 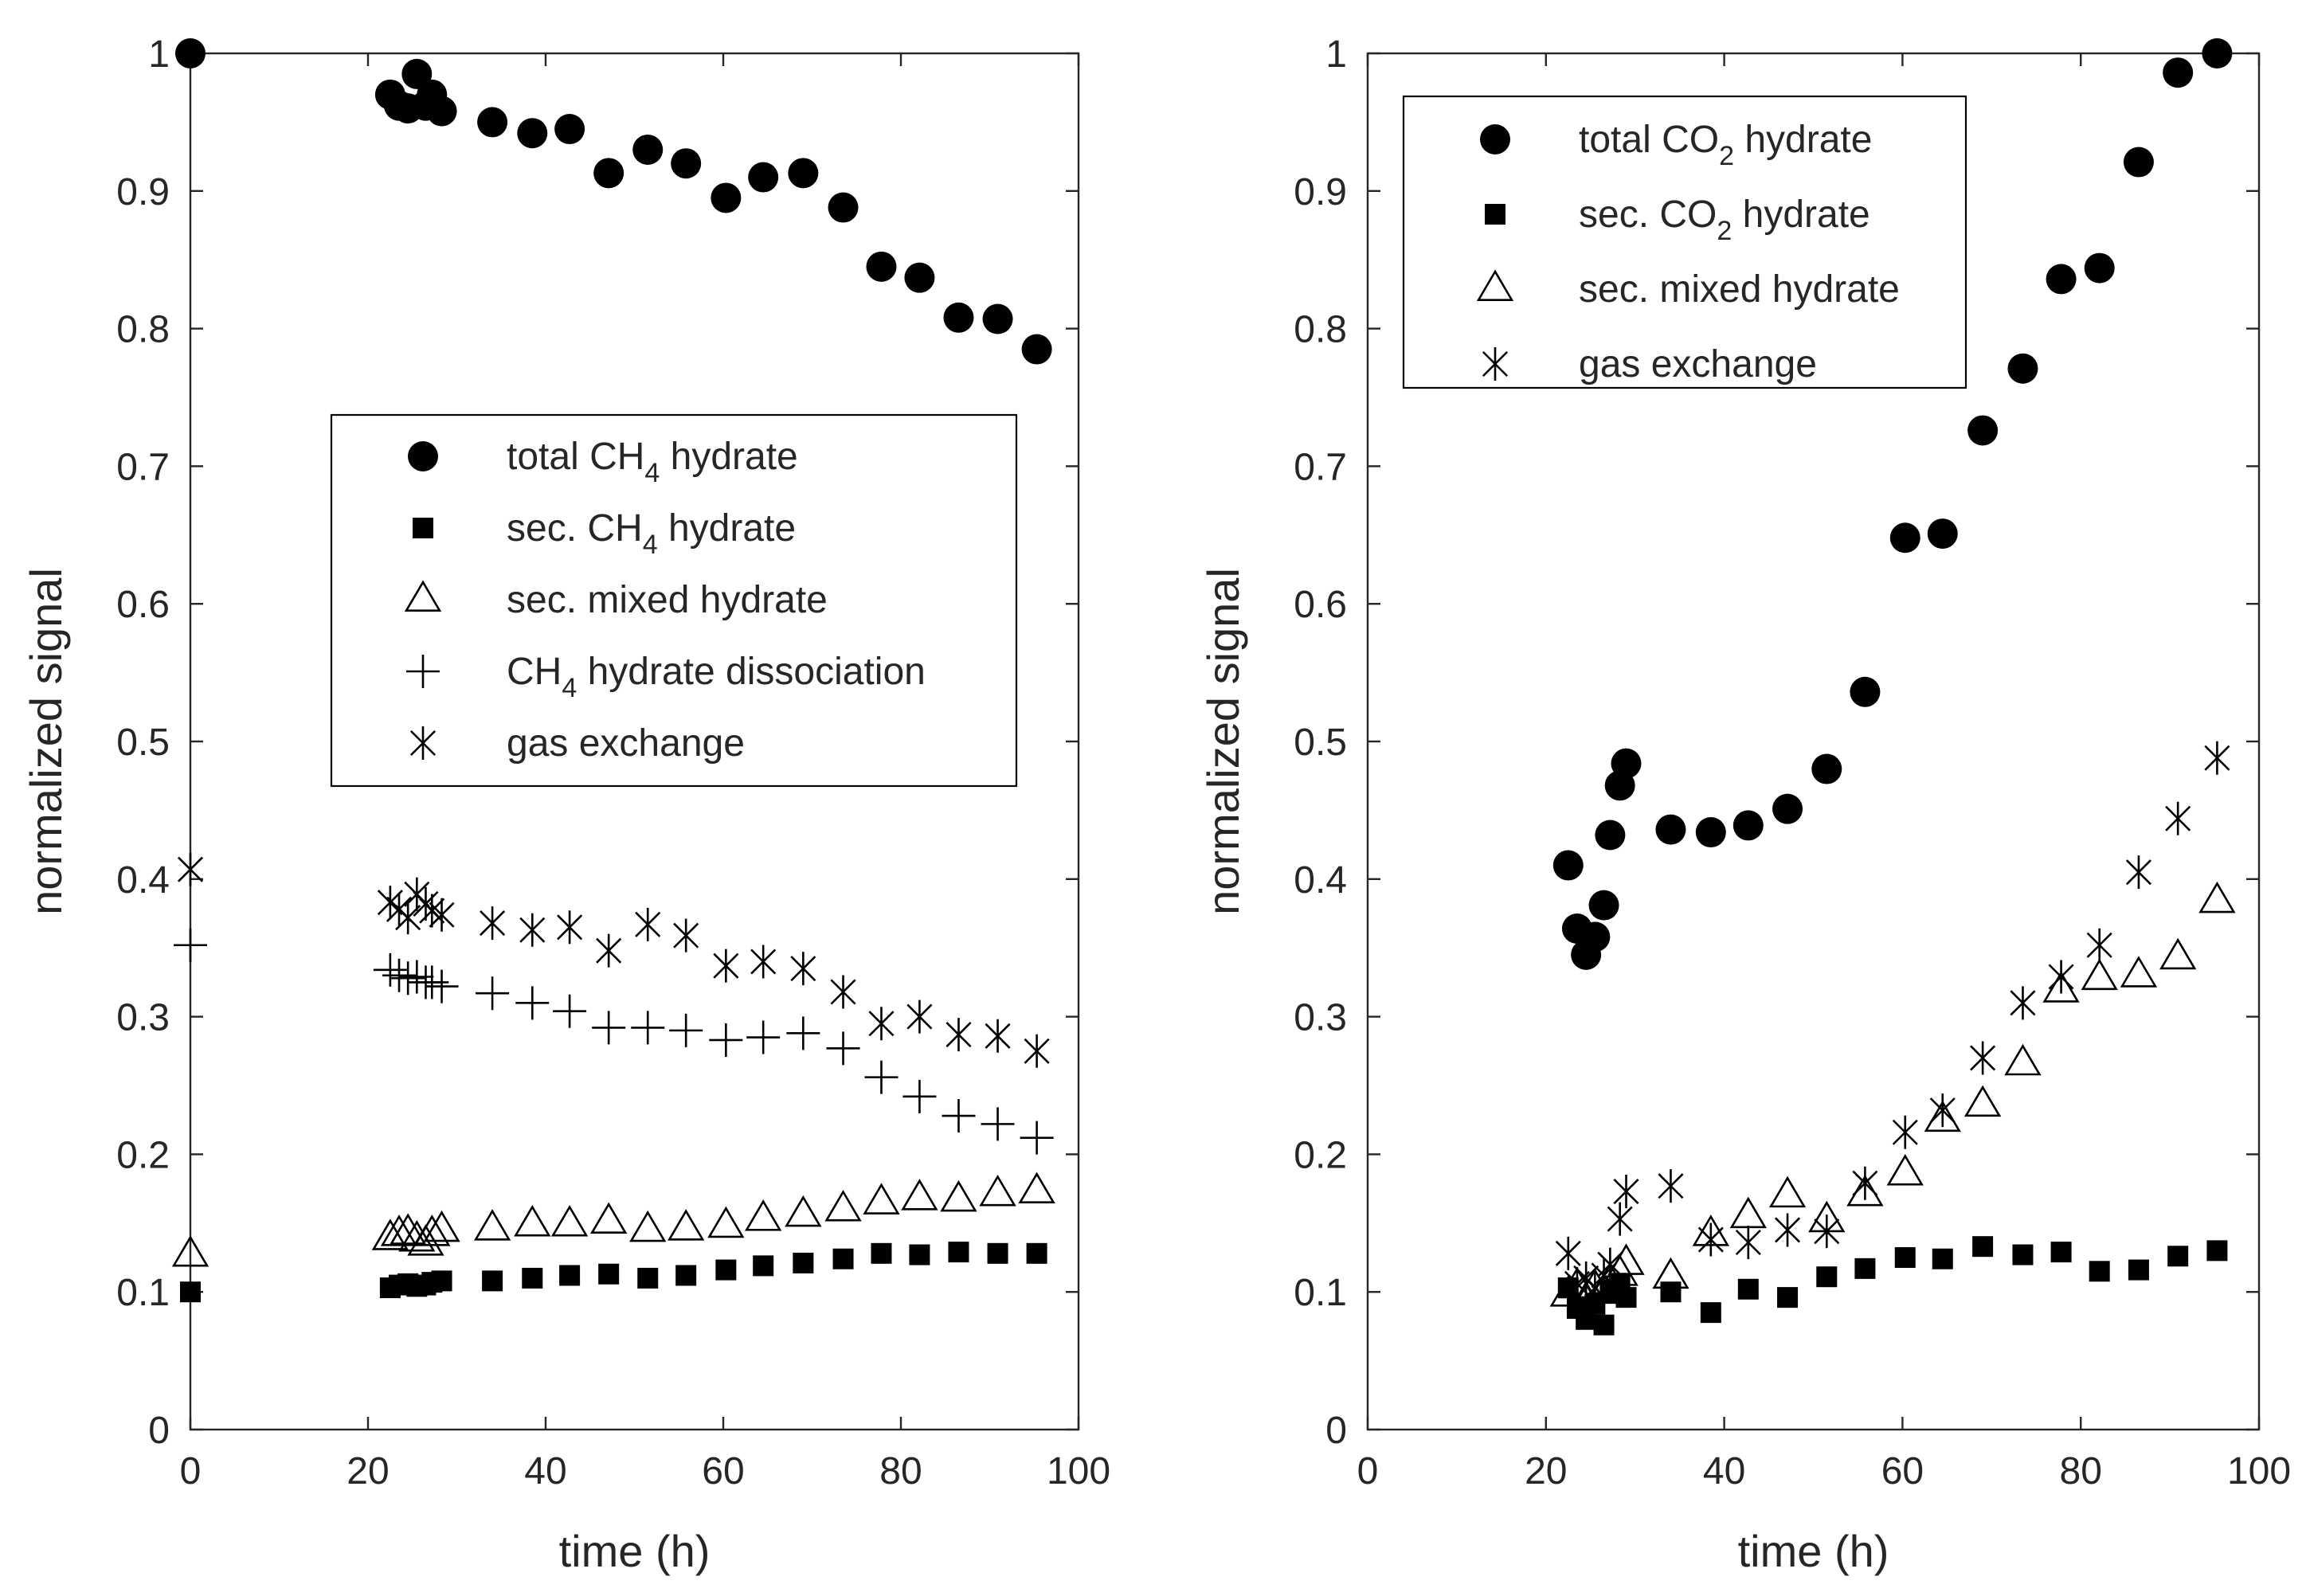 I want to click on x-axis-label: time (h), so click(x=635, y=1551).